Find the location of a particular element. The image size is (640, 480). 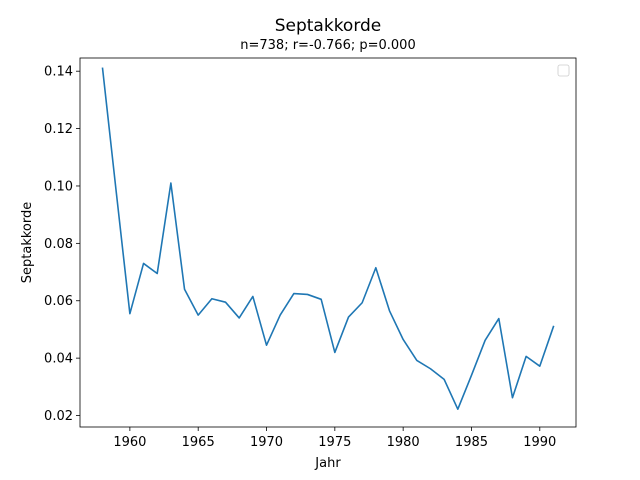

x-tick-label: 1960 is located at coordinates (129, 442).